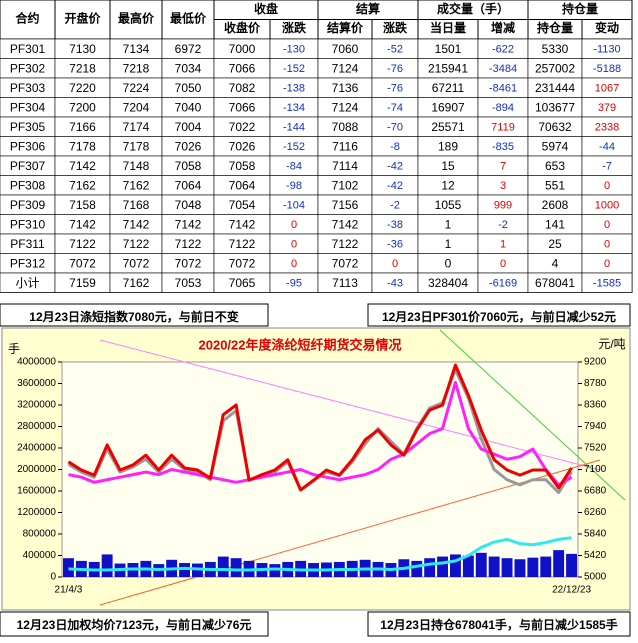 This screenshot has width=638, height=643. Describe the element at coordinates (448, 224) in the screenshot. I see `cell-text: 1` at that location.